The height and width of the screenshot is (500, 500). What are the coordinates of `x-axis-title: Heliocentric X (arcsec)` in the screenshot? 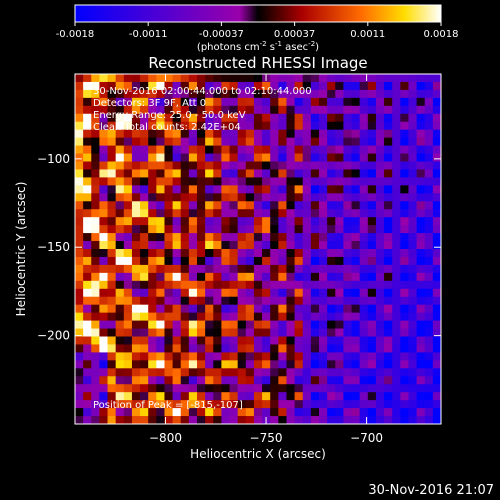 It's located at (258, 454).